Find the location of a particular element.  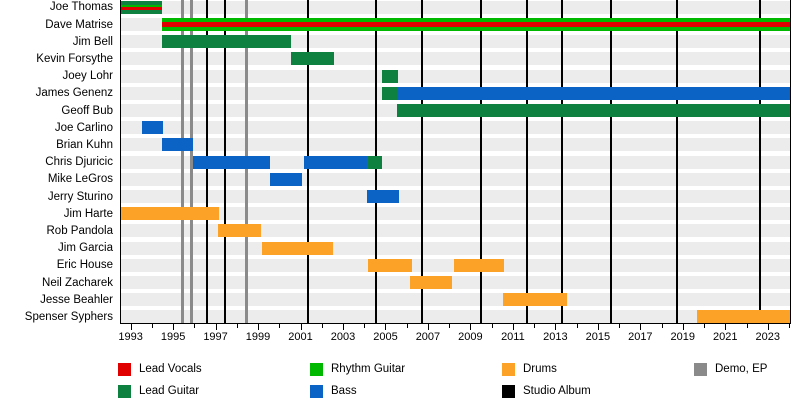

member-label: Spenser Syphers is located at coordinates (68, 316).